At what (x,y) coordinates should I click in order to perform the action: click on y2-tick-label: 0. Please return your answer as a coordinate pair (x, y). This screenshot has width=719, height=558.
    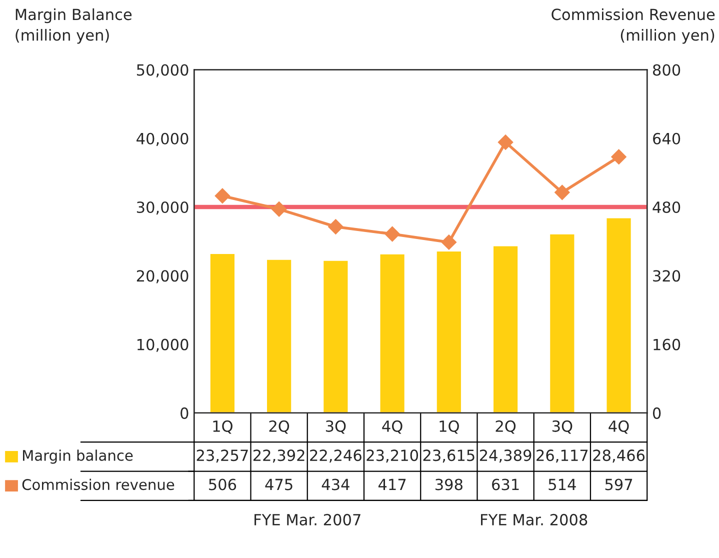
    Looking at the image, I should click on (656, 413).